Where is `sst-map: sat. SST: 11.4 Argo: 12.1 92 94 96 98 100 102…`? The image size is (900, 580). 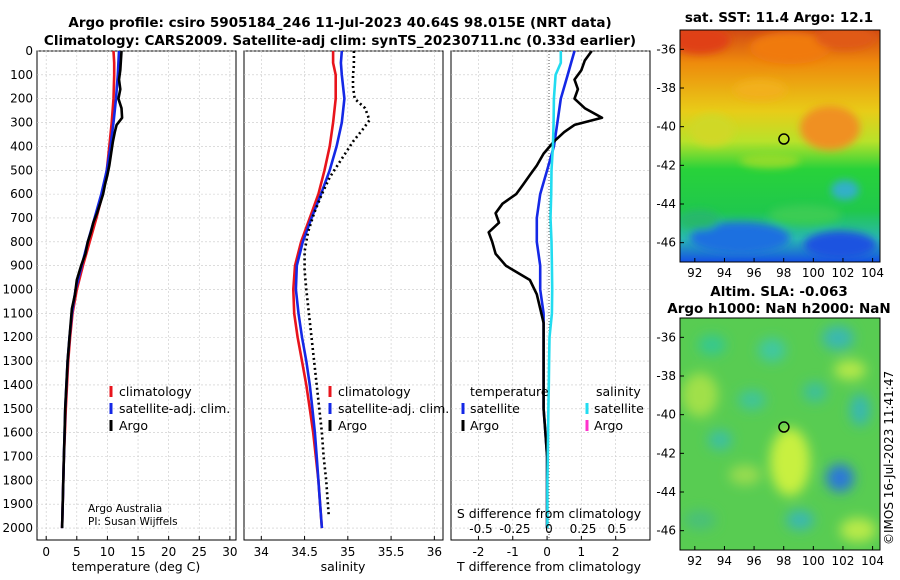
sst-map: sat. SST: 11.4 Argo: 12.1 92 94 96 98 100 102… is located at coordinates (770, 145).